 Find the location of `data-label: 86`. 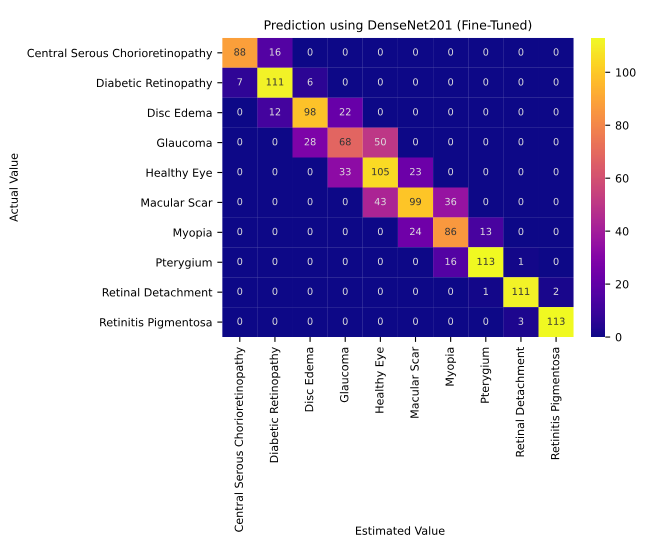

data-label: 86 is located at coordinates (450, 232).